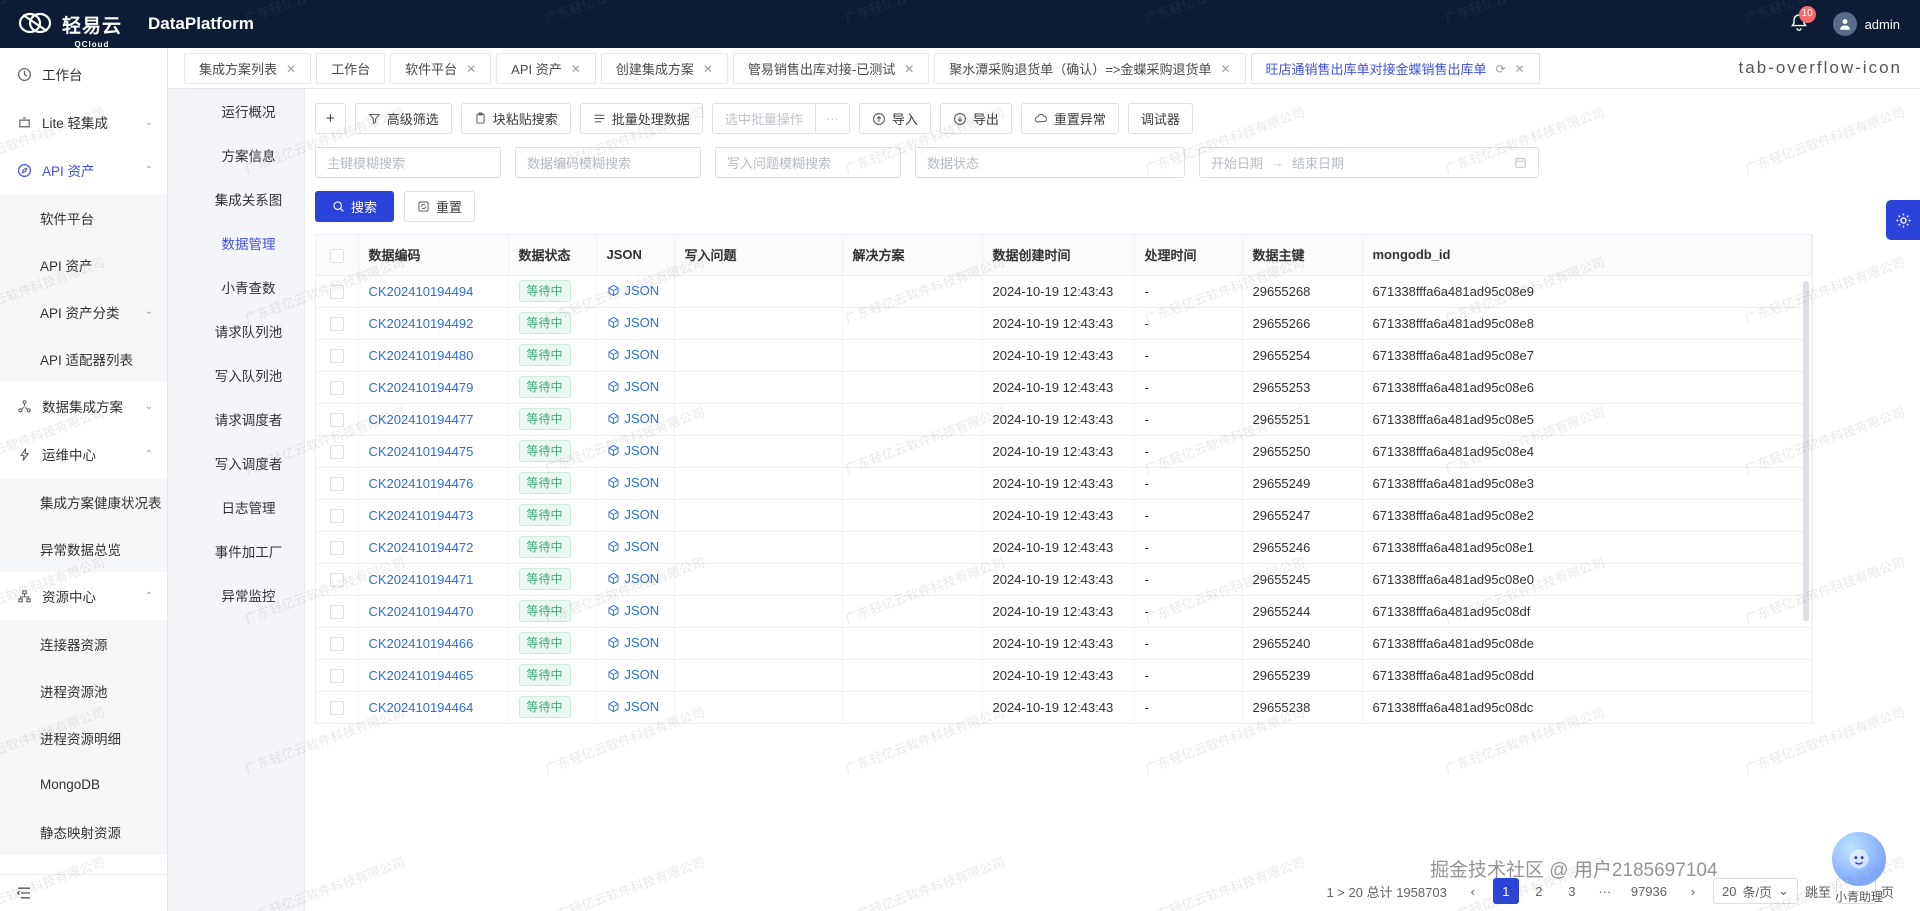  Describe the element at coordinates (248, 551) in the screenshot. I see `inner-item-event-factory: 事件加工厂` at that location.